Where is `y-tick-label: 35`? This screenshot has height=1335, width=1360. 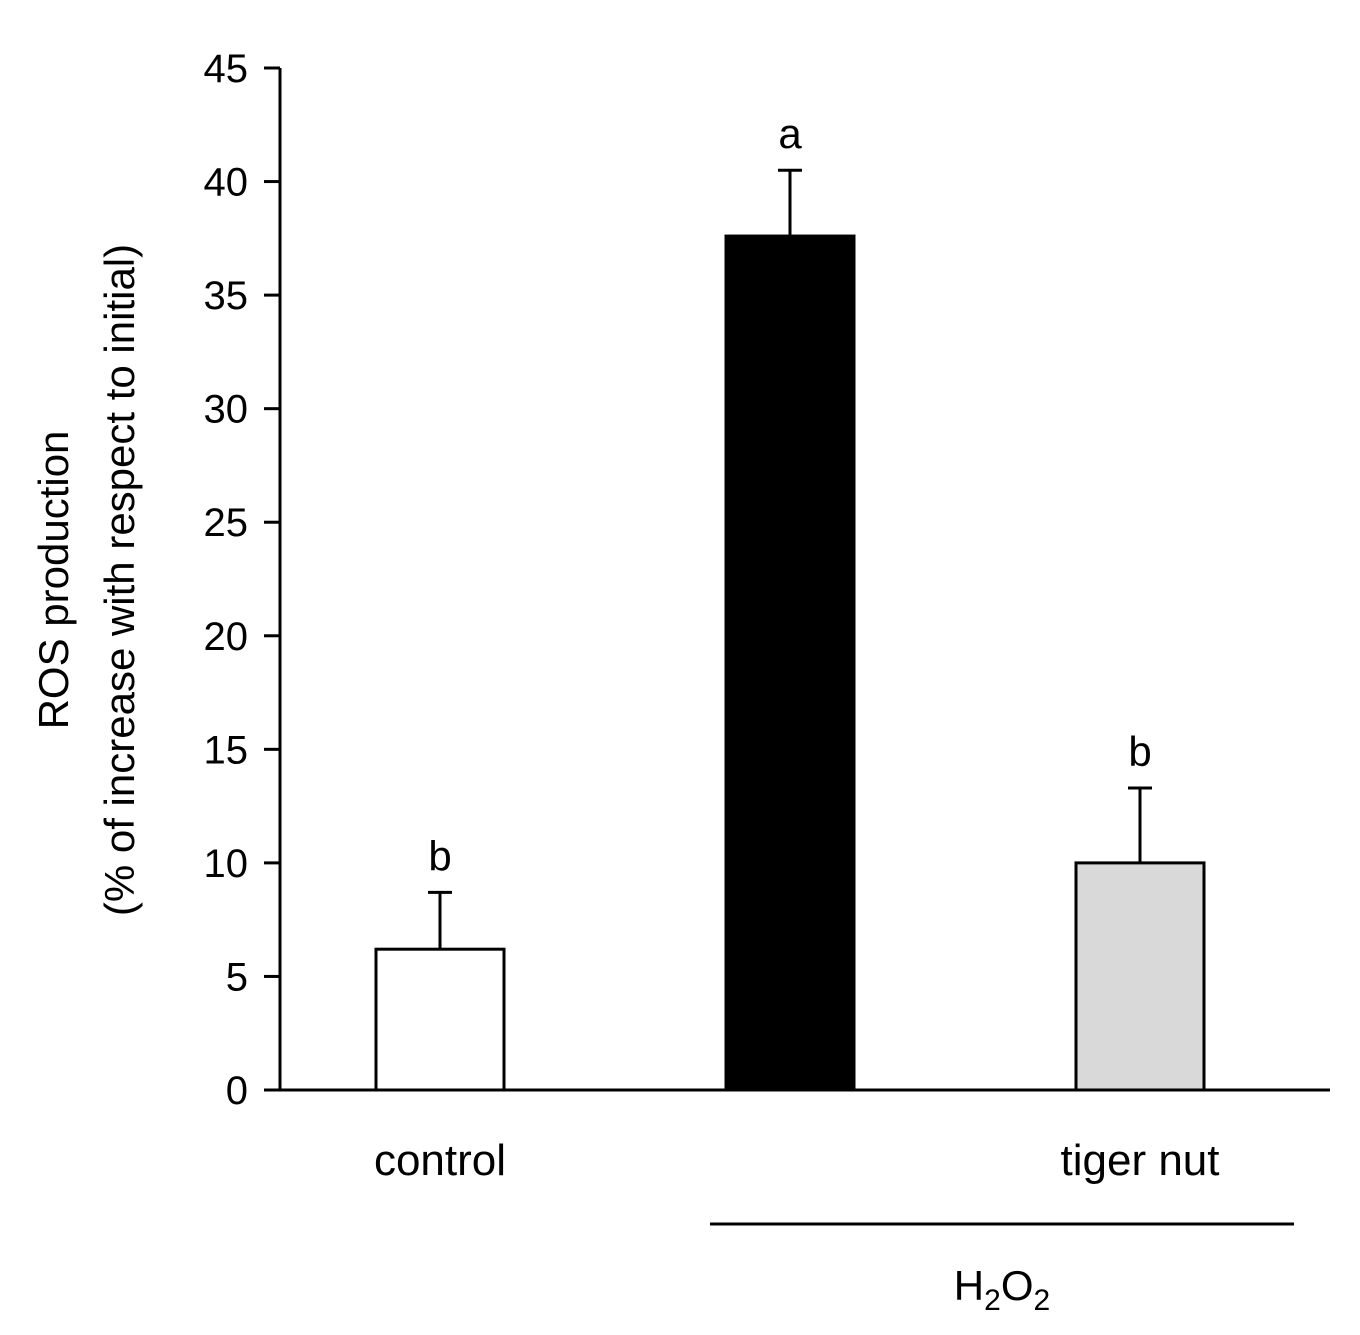 y-tick-label: 35 is located at coordinates (226, 296).